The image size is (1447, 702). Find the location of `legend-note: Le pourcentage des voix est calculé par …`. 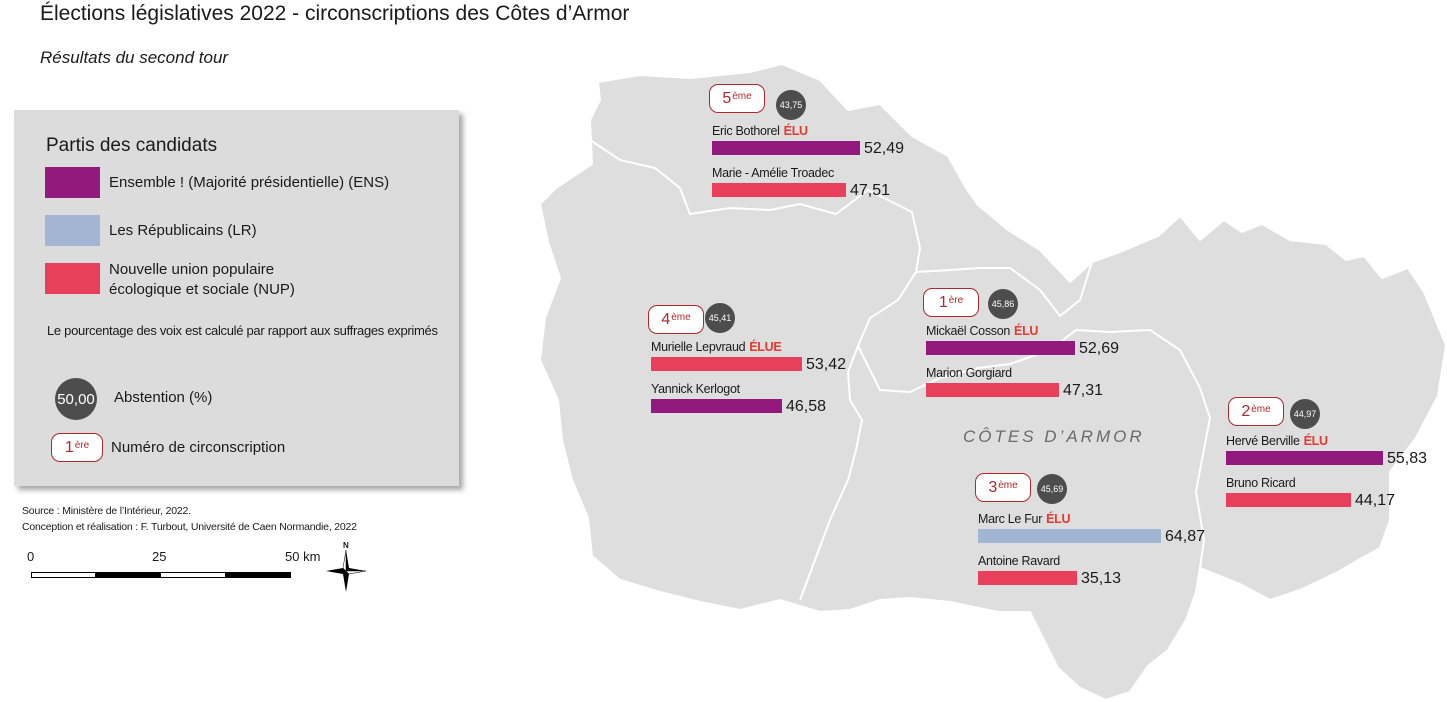

legend-note: Le pourcentage des voix est calculé par … is located at coordinates (242, 330).